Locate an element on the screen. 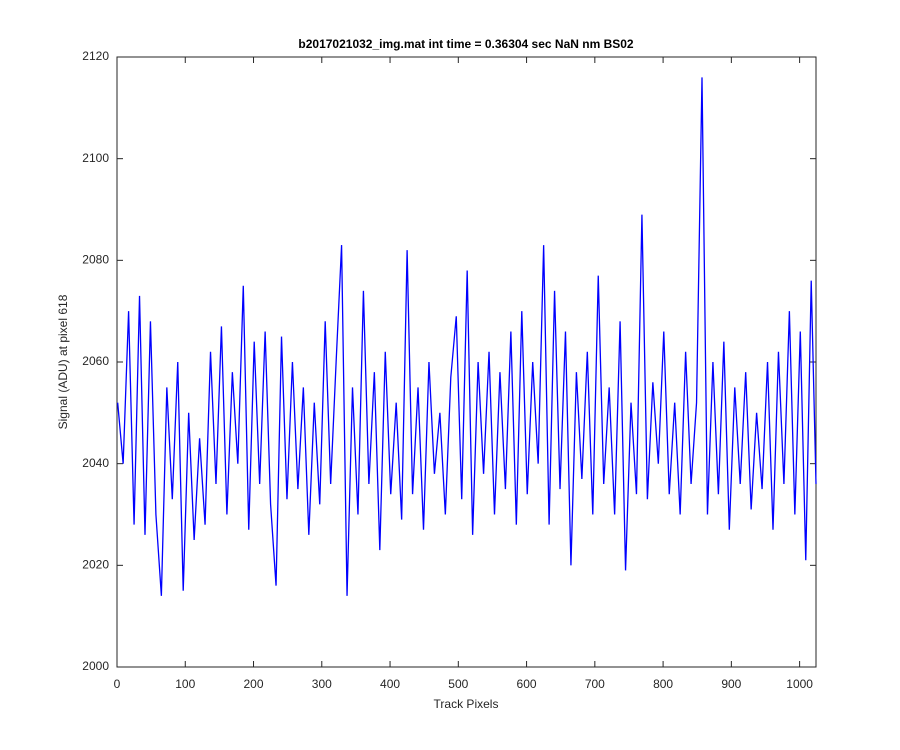 The width and height of the screenshot is (900, 750). y-tick-label: 2100 is located at coordinates (95, 158).